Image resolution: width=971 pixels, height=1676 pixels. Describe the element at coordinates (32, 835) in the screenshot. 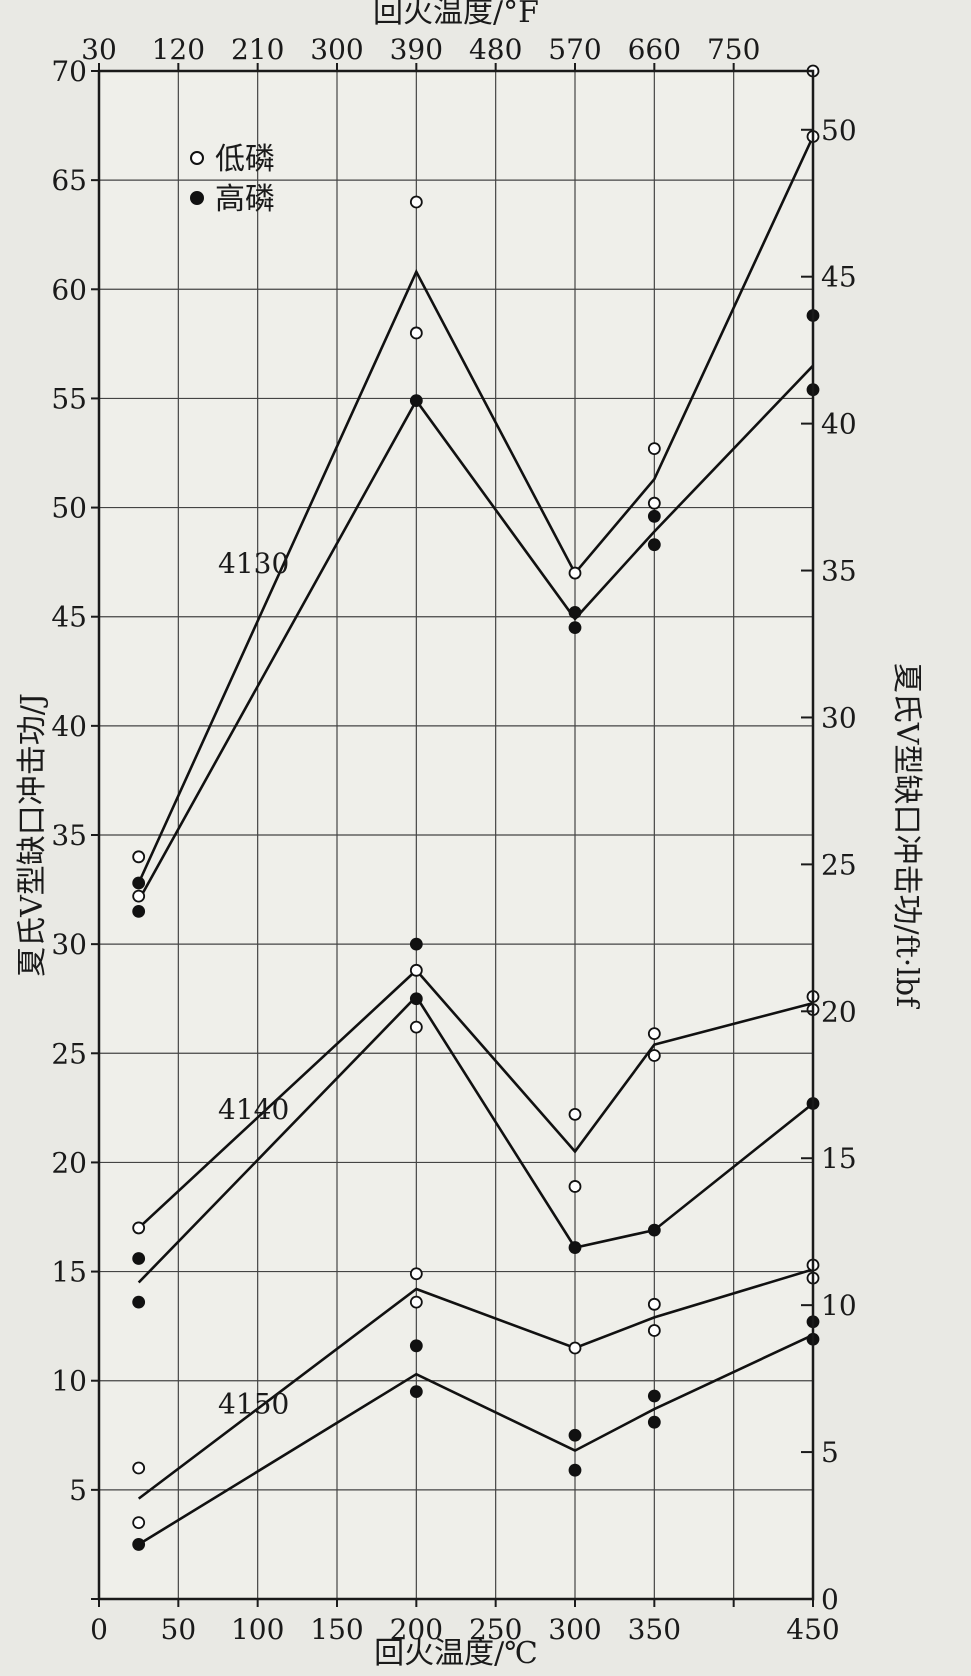

I see `y-axis-title-joule: 夏氏V型缺口冲击功/J` at that location.